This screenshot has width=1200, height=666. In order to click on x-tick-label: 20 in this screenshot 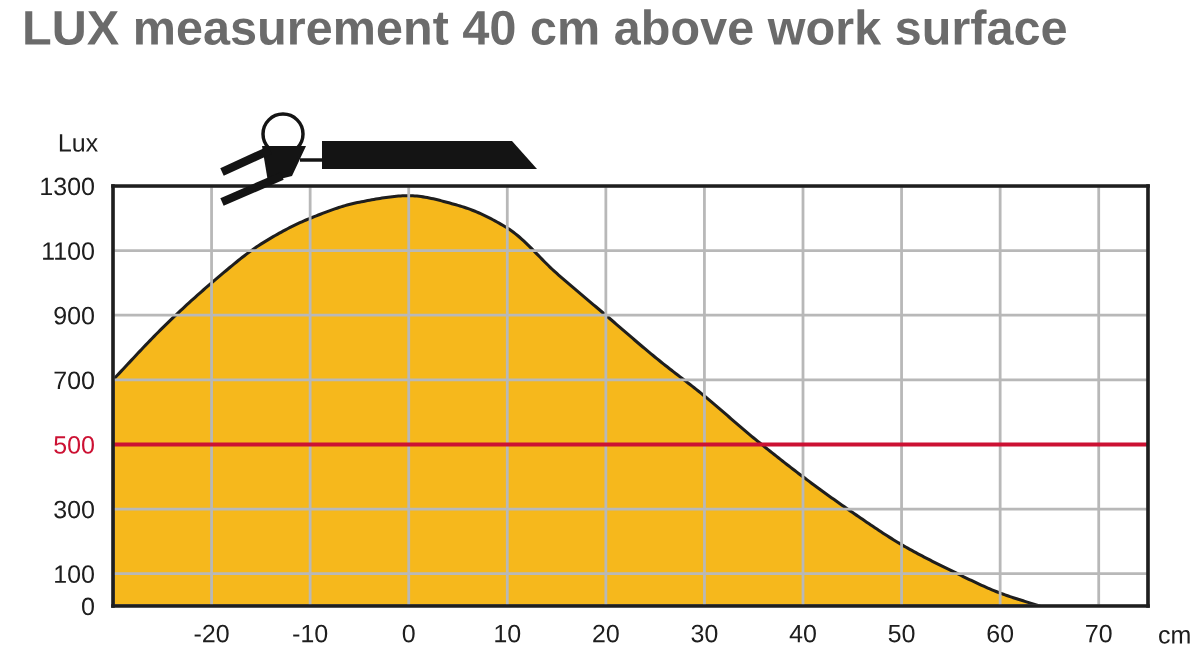, I will do `click(606, 633)`.